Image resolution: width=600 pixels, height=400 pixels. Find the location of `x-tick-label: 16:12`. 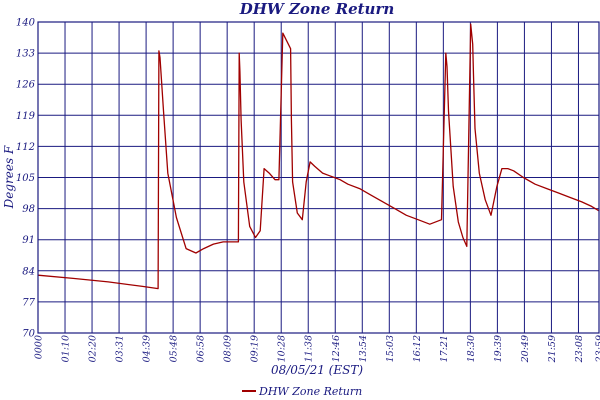

x-tick-label: 16:12 is located at coordinates (417, 348).